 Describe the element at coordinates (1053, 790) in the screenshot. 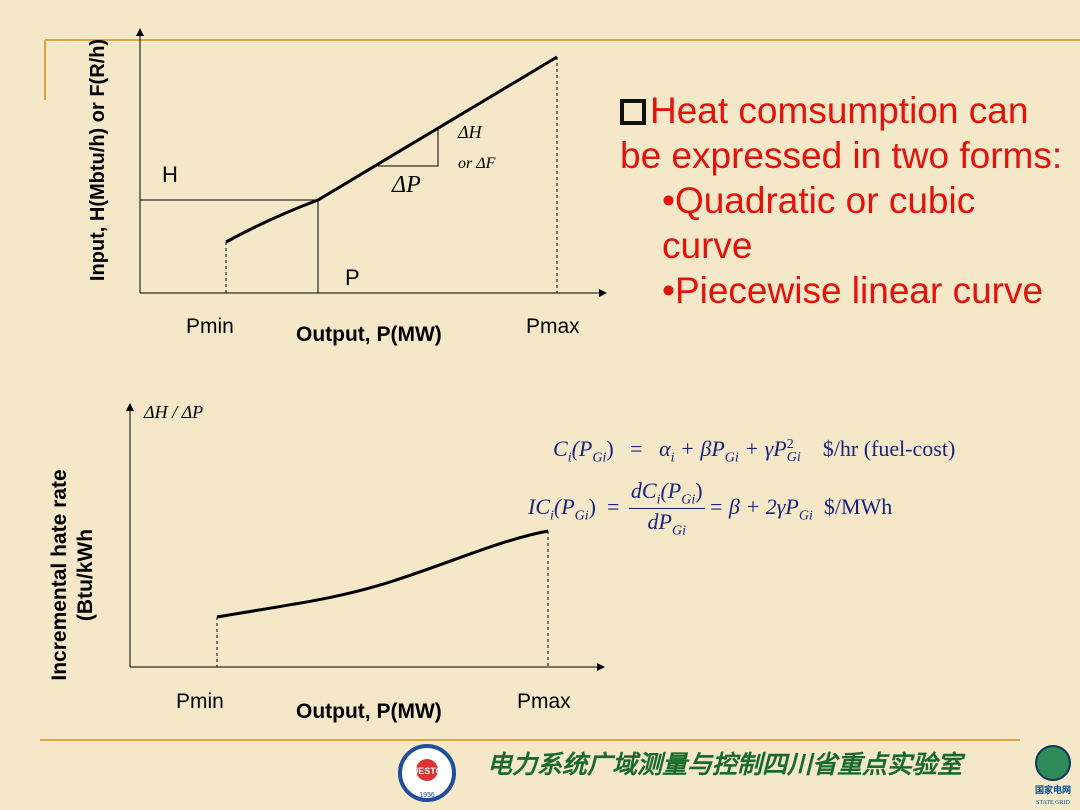

I see `logo-right-cn: 国家电网` at that location.